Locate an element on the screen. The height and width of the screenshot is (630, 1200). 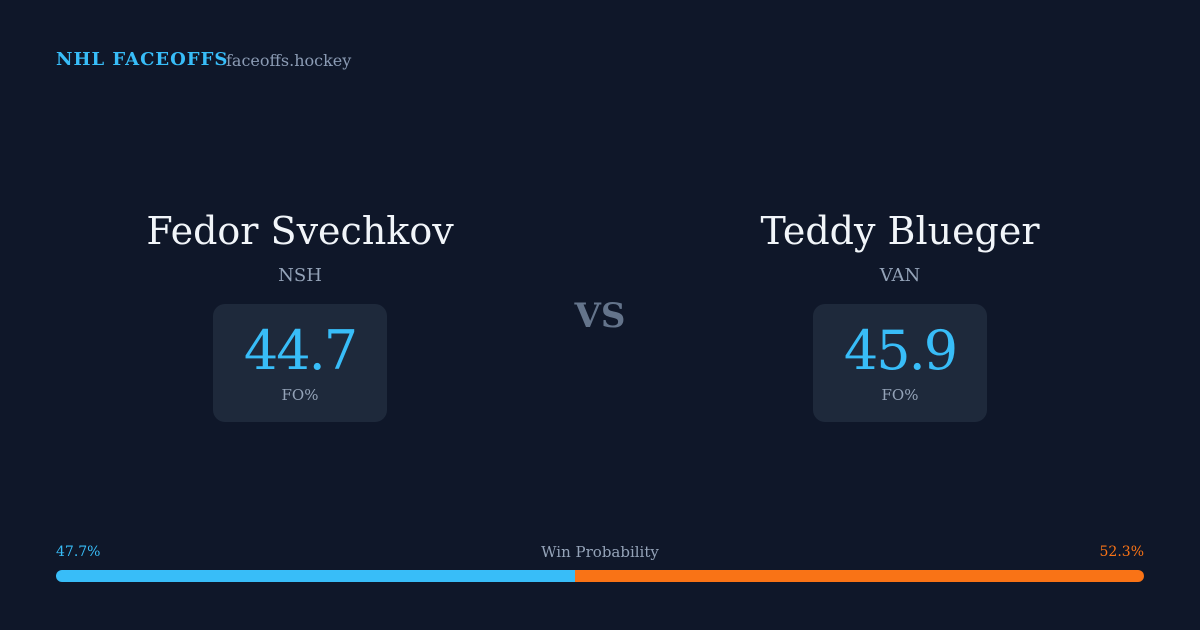
stat-value: 44.7 is located at coordinates (300, 350).